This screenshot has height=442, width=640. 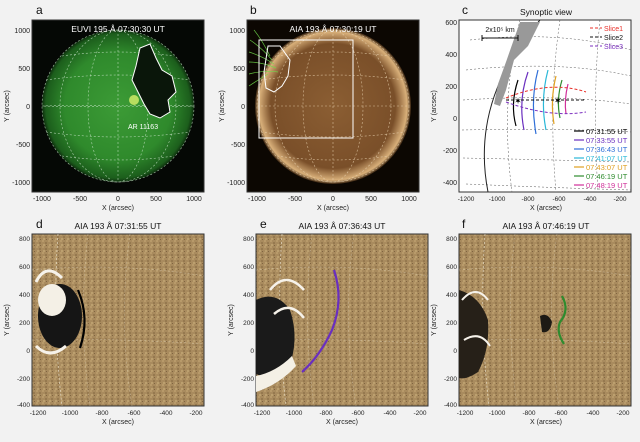 I want to click on panel-b-field-lines, so click(x=263, y=58).